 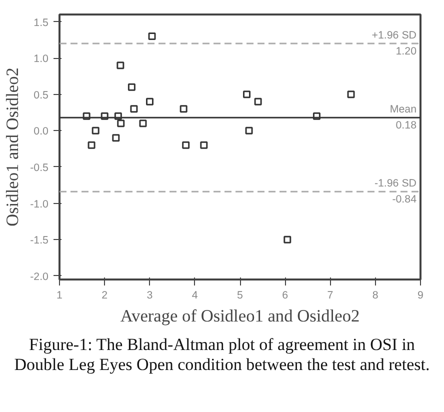 I want to click on x-tick-label: 4, so click(x=195, y=296).